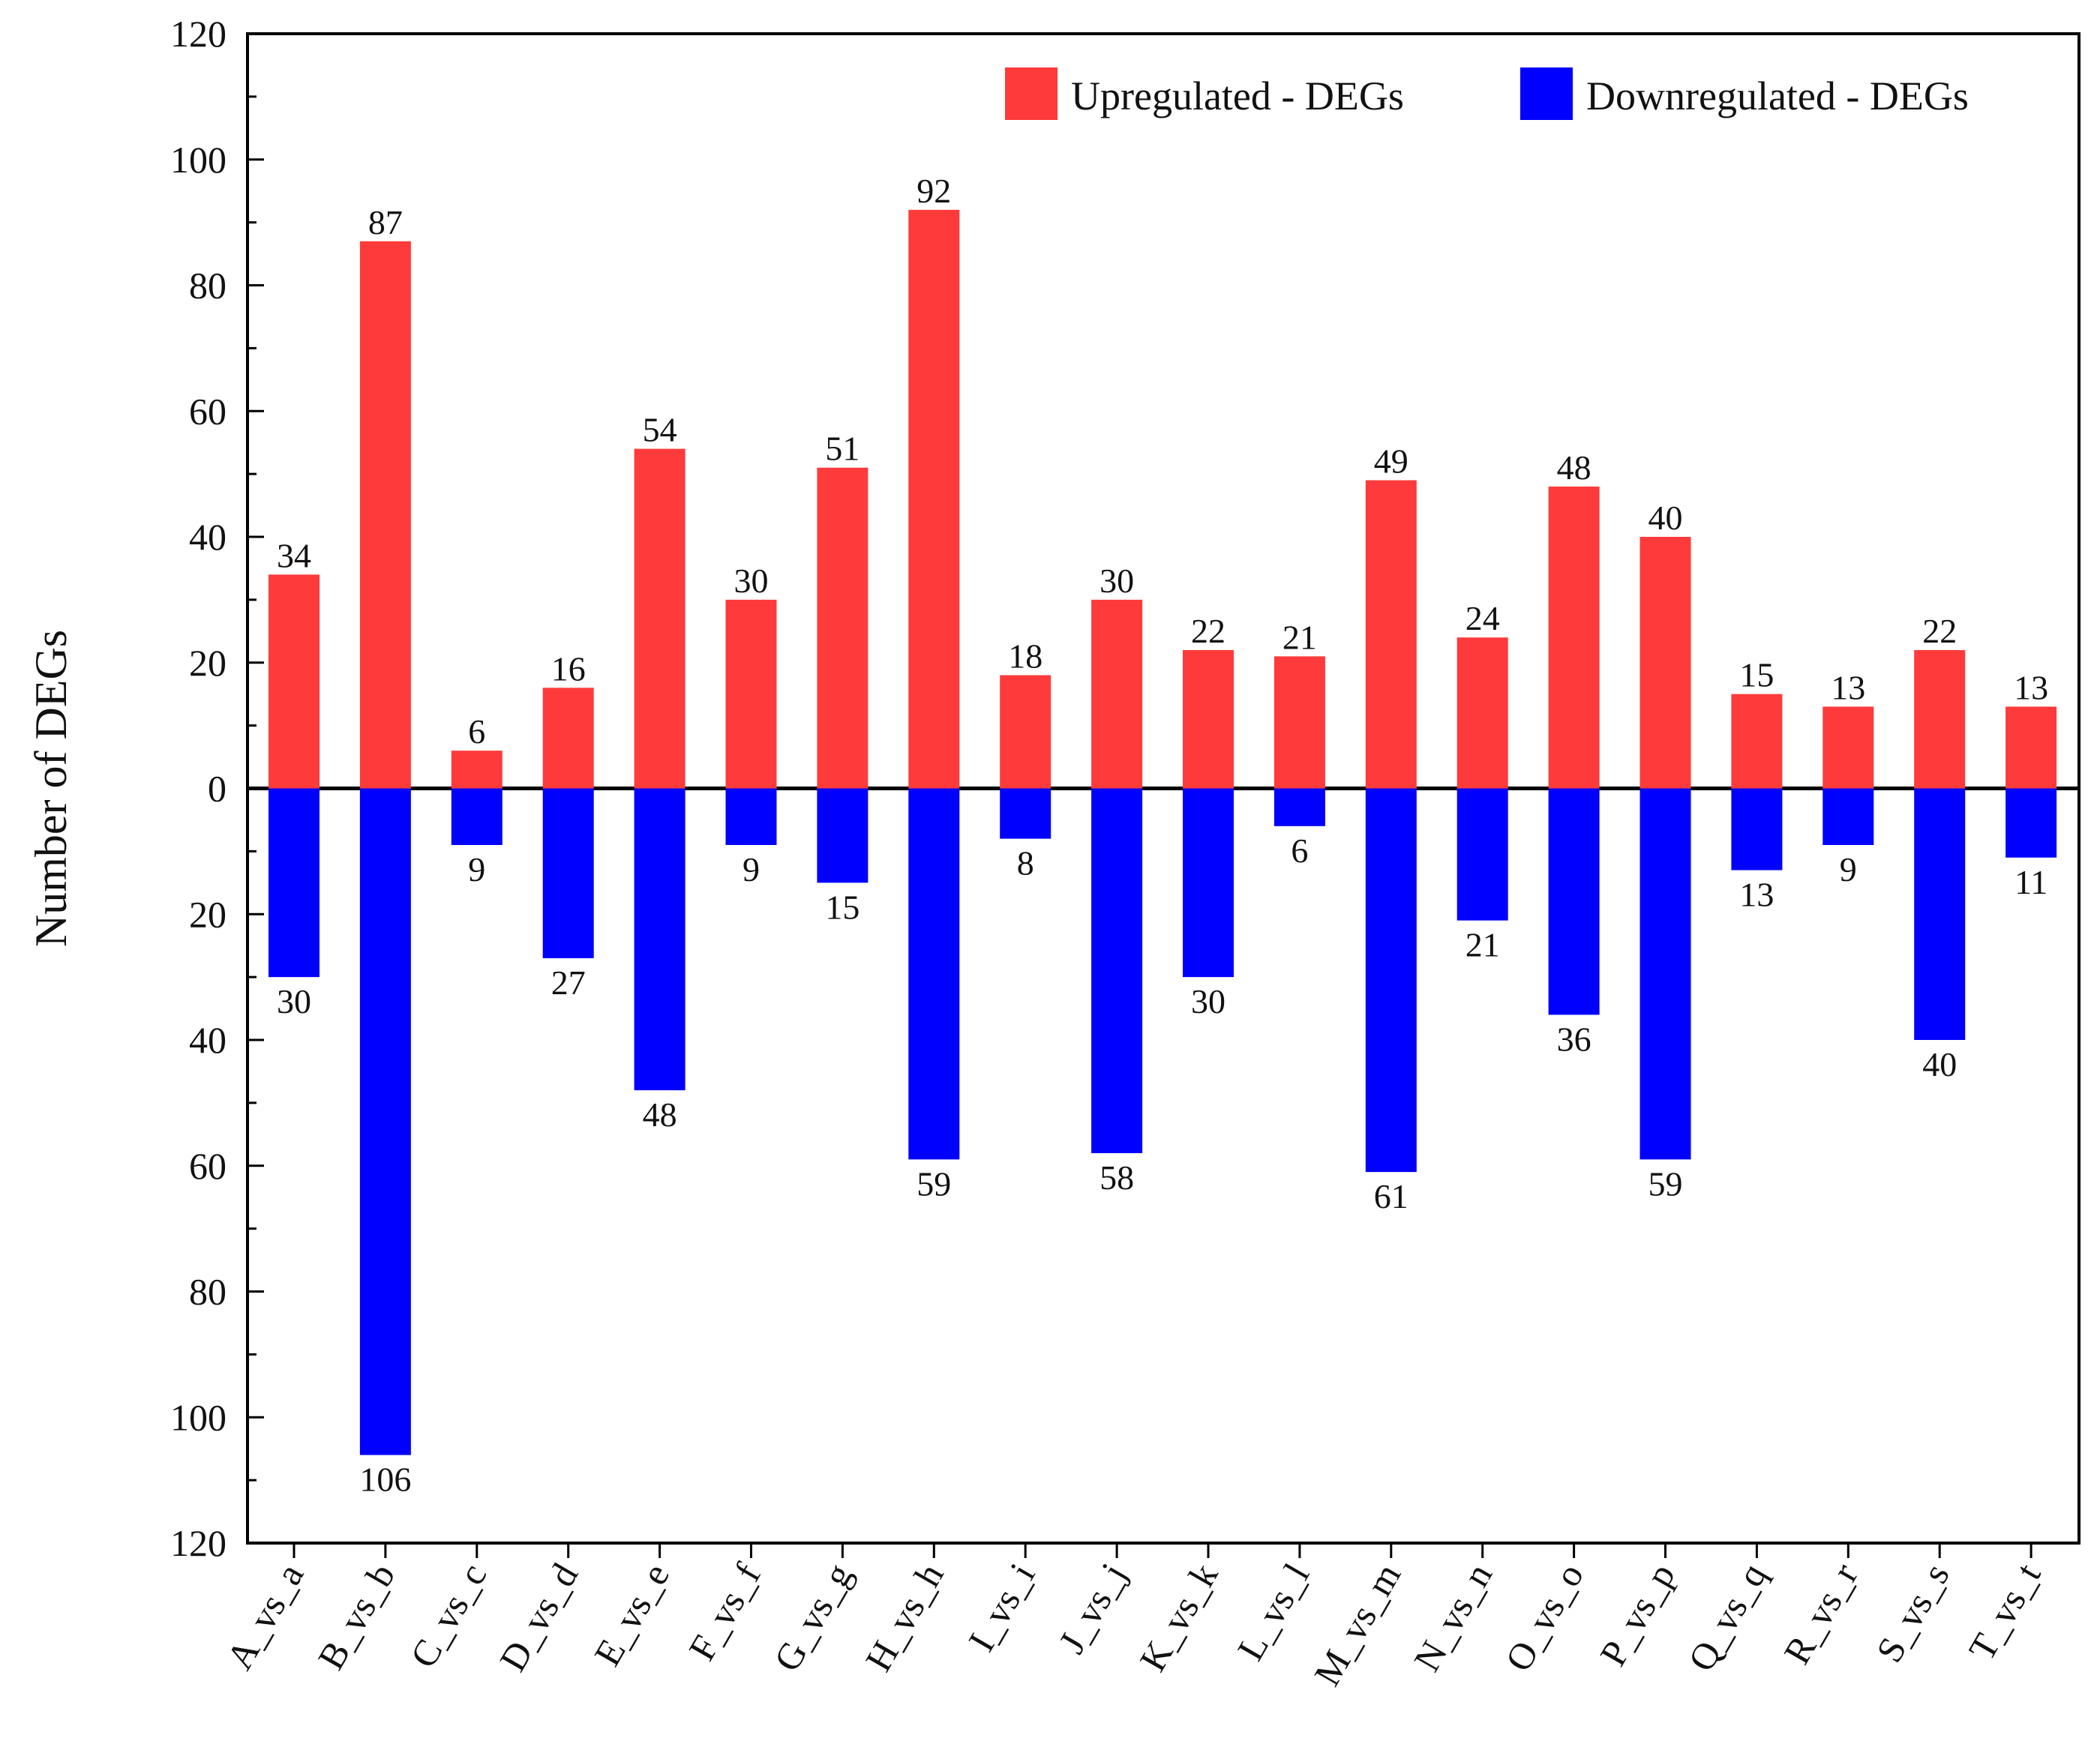 Image resolution: width=2100 pixels, height=1756 pixels. Describe the element at coordinates (1757, 741) in the screenshot. I see `bar-up-Q_vs_q` at that location.